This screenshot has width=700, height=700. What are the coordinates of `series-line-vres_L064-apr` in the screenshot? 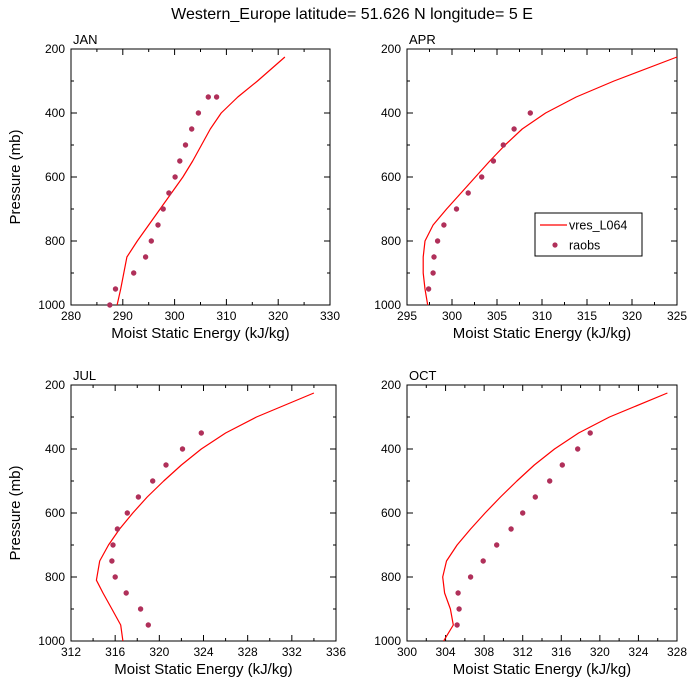 It's located at (550, 181).